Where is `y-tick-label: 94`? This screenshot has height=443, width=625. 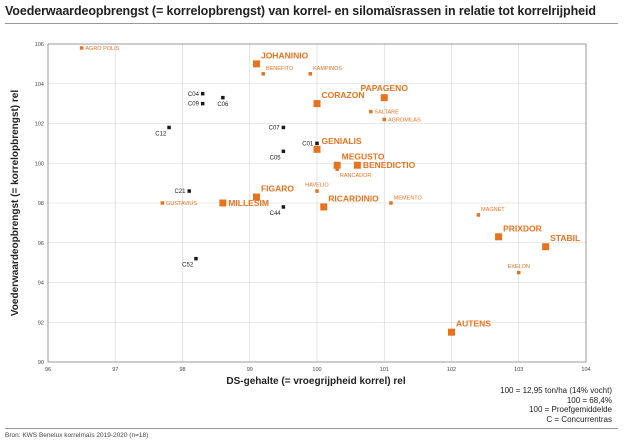
y-tick-label: 94 is located at coordinates (41, 284).